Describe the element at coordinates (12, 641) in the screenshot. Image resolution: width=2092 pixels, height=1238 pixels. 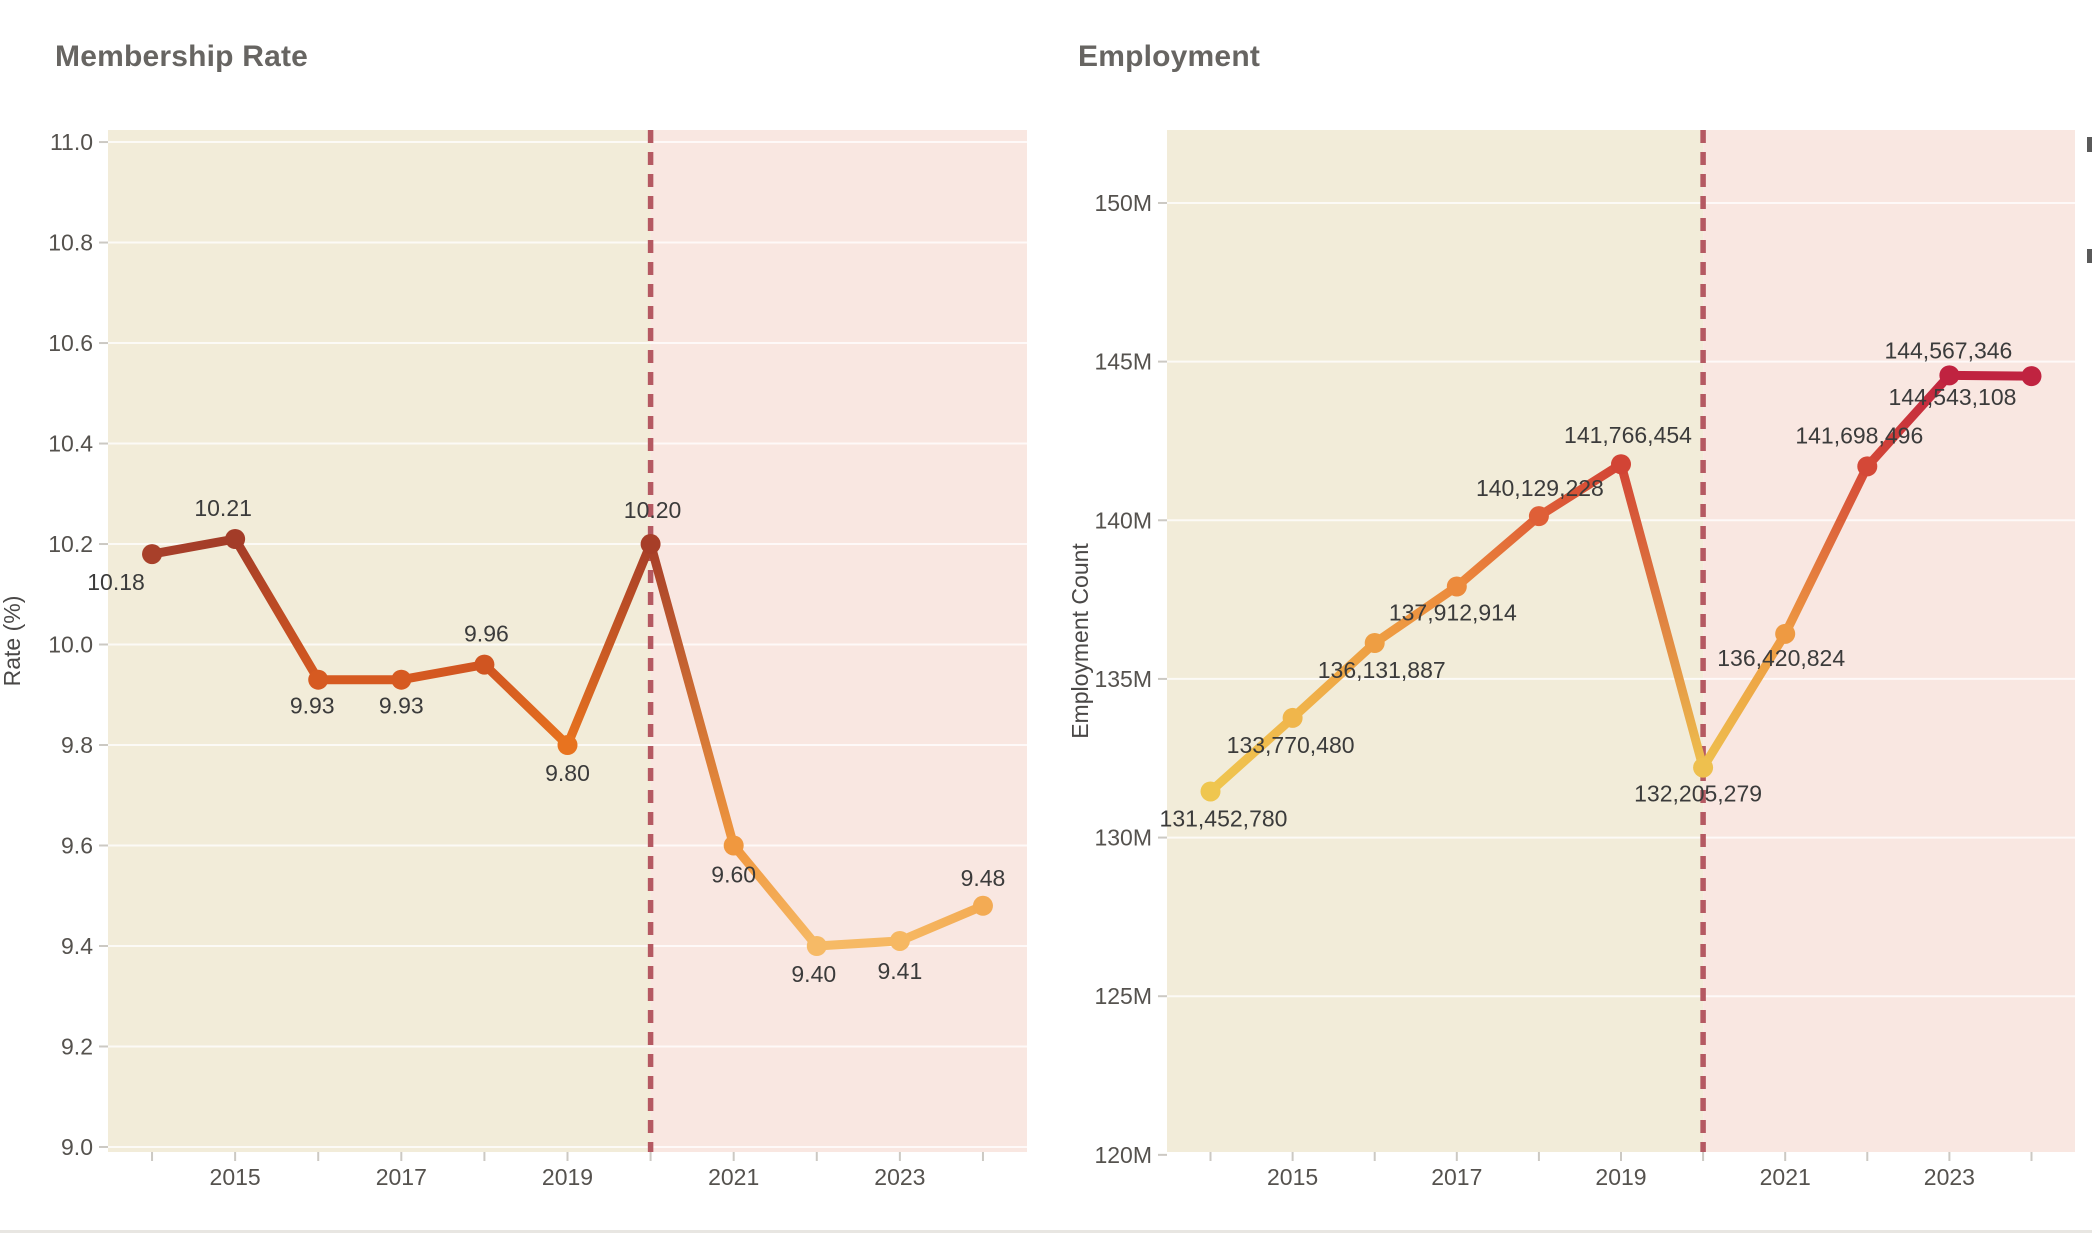
I see `y-axis-title: Rate (%)` at that location.